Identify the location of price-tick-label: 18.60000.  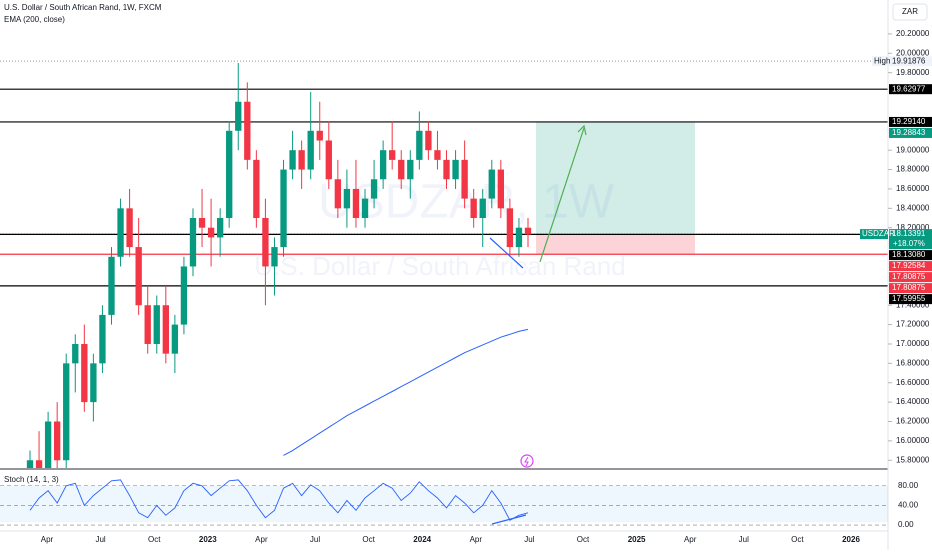
(913, 188).